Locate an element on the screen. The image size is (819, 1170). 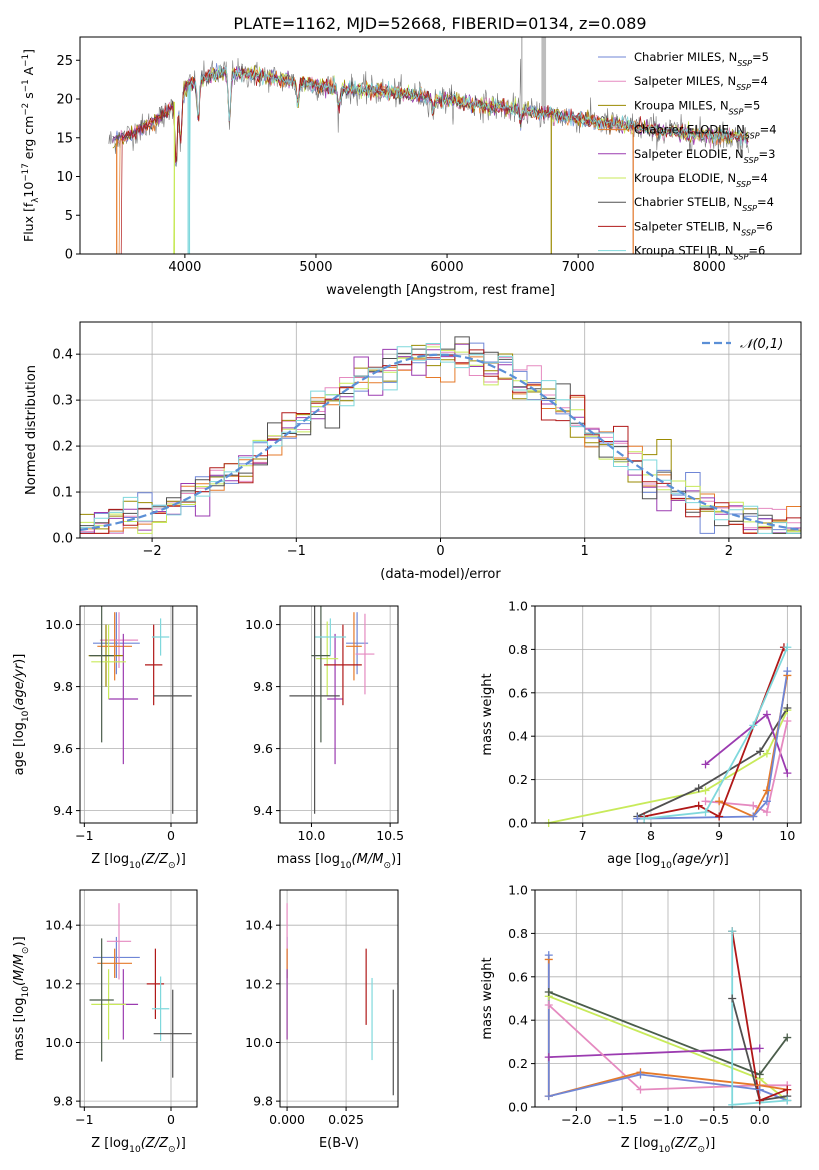
x-tick-label: −1.5 is located at coordinates (622, 1119).